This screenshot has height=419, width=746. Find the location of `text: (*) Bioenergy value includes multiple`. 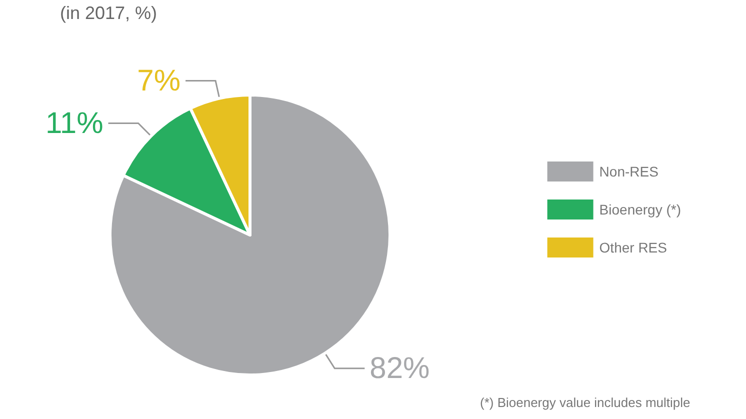

text: (*) Bioenergy value includes multiple is located at coordinates (585, 402).